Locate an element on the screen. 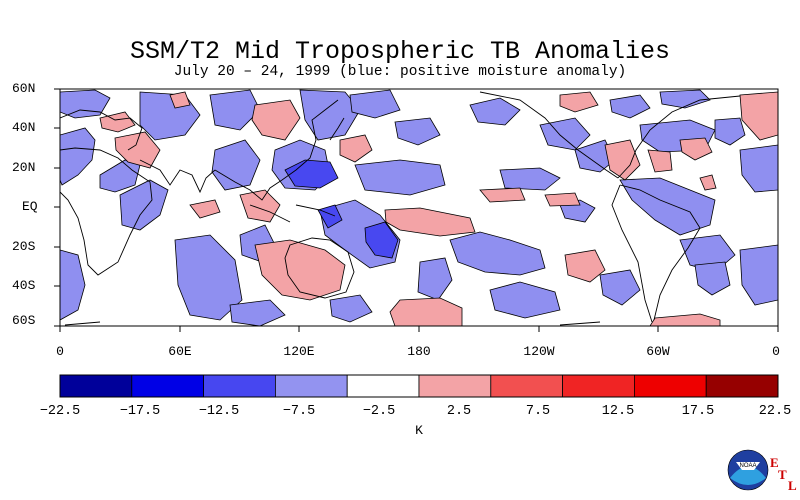  colorbar-tick-label: 7.5 is located at coordinates (538, 411).